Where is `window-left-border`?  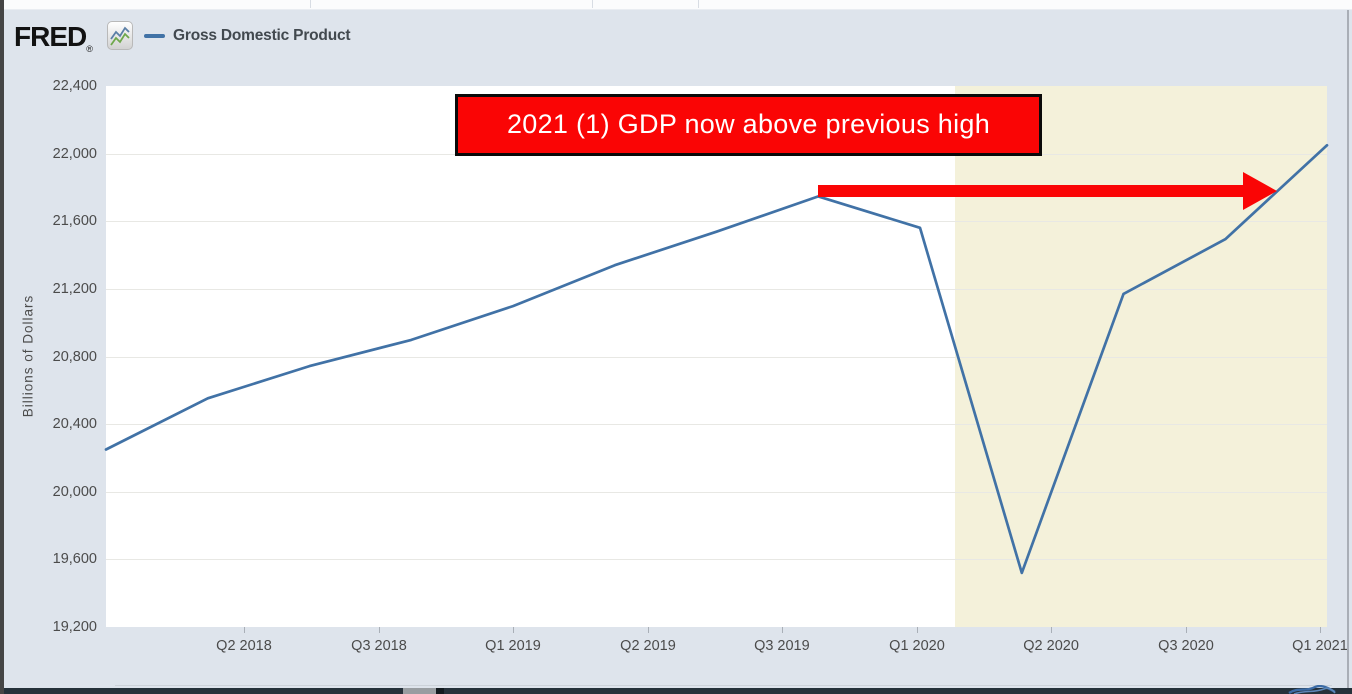 window-left-border is located at coordinates (2, 347).